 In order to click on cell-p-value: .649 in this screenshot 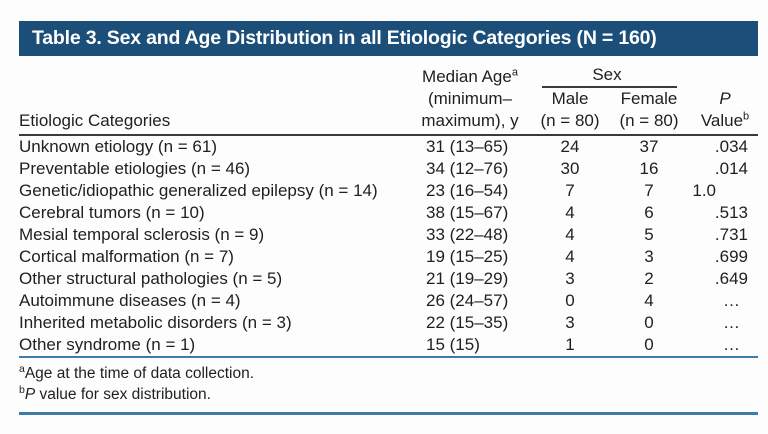, I will do `click(731, 278)`.